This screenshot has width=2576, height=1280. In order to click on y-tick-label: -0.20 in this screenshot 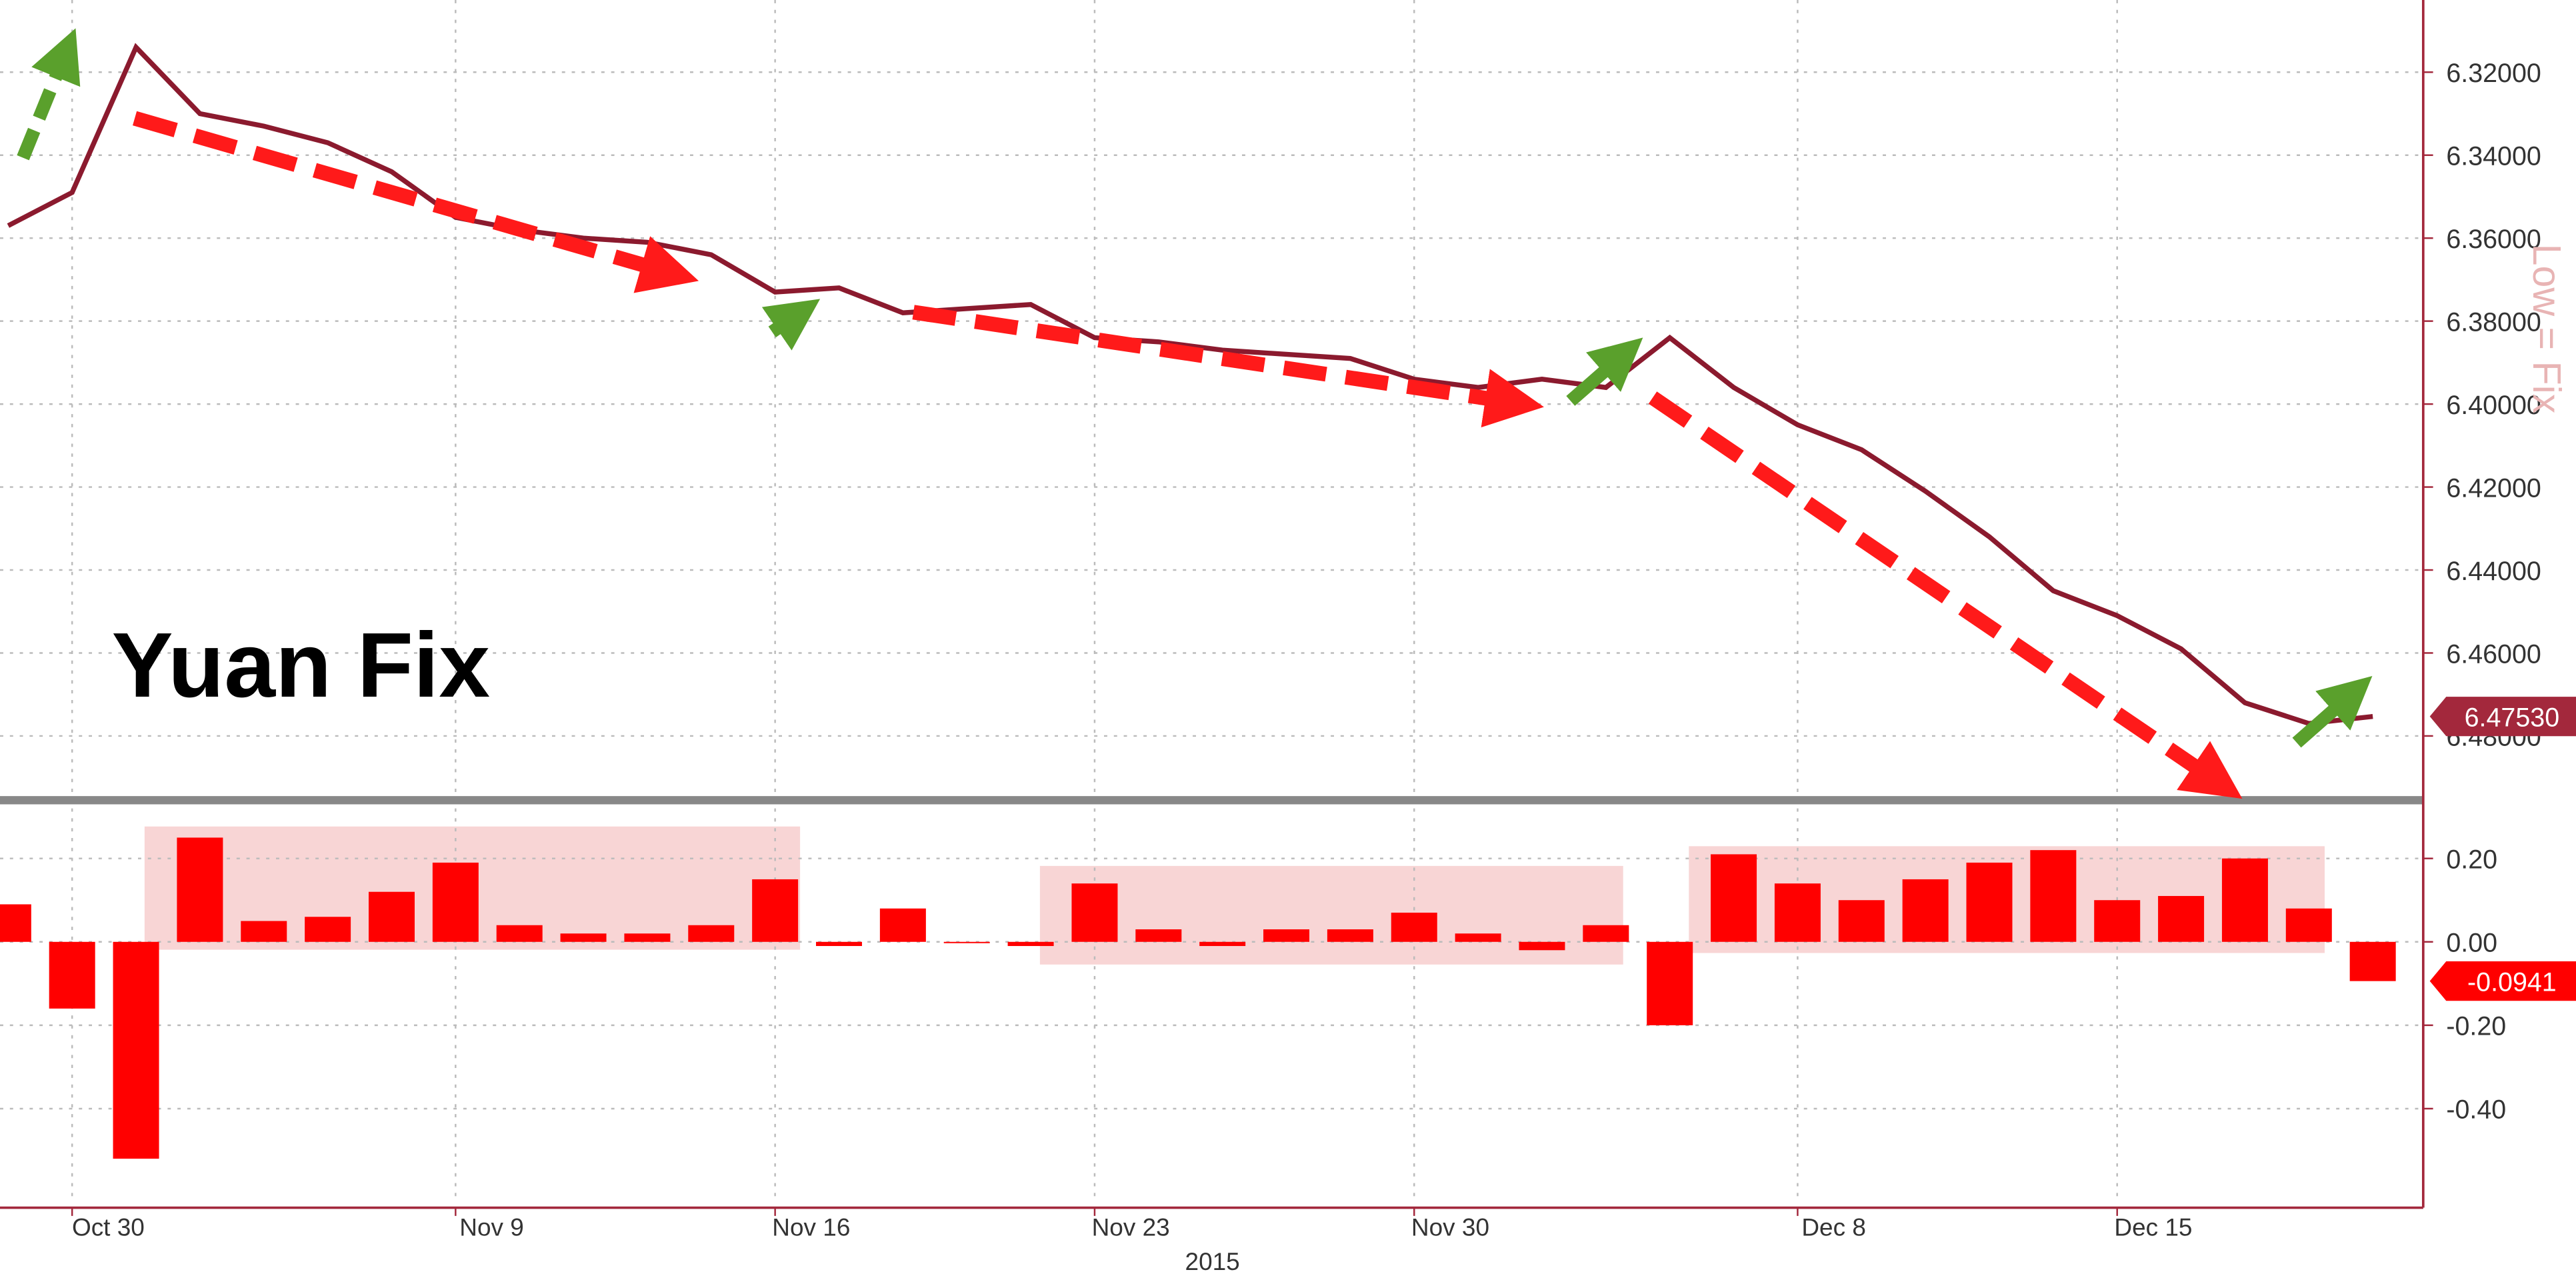, I will do `click(2476, 1026)`.